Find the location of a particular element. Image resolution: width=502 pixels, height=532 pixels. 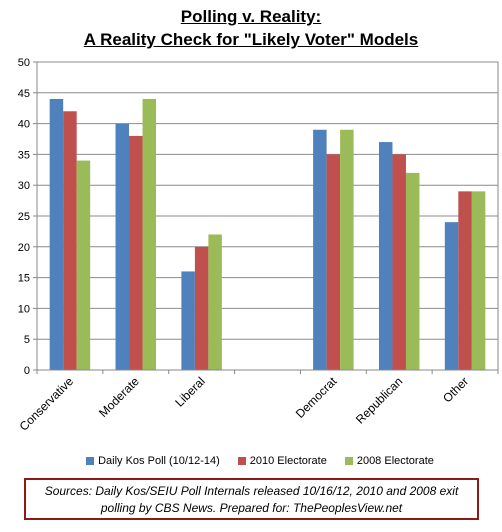

legend-swatch-daily-kos is located at coordinates (90, 461).